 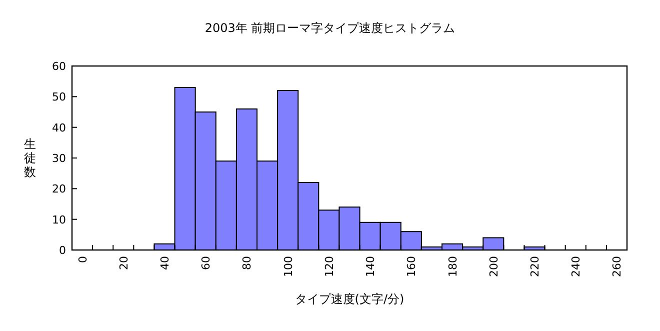 I want to click on x-tick-label: 260, so click(x=617, y=266).